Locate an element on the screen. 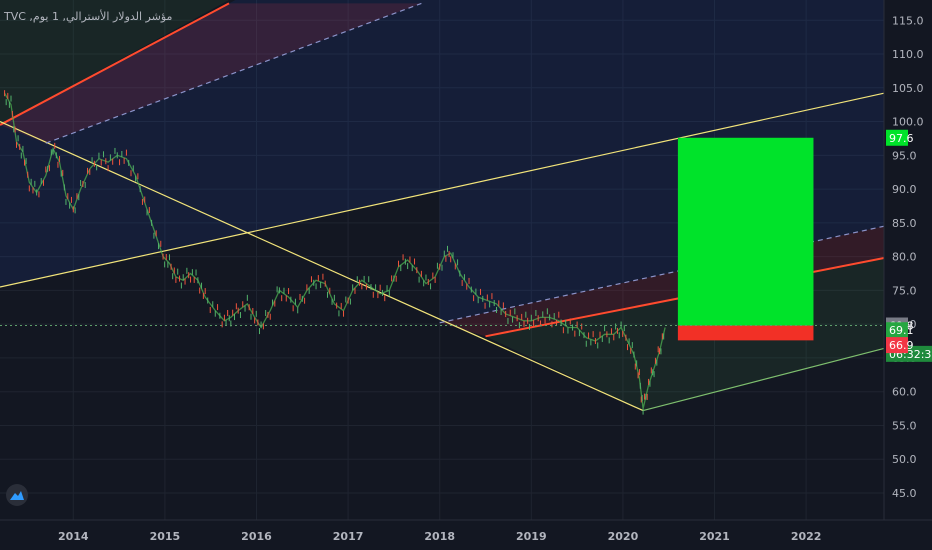 The width and height of the screenshot is (932, 550). chart-title: مؤشر الدولار الأسترالي, 1 يوم, TVC is located at coordinates (88, 16).